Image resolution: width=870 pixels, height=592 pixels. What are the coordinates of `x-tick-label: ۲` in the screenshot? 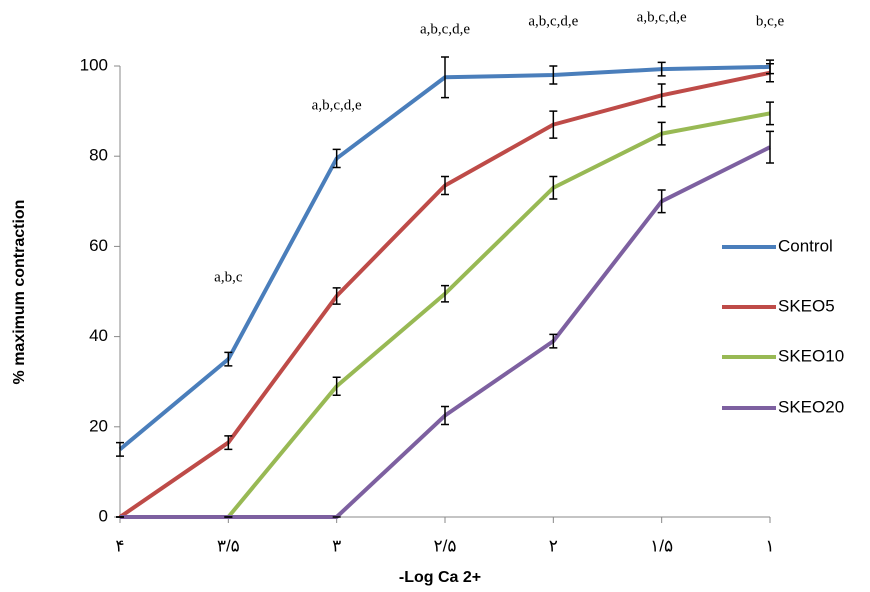 It's located at (553, 545).